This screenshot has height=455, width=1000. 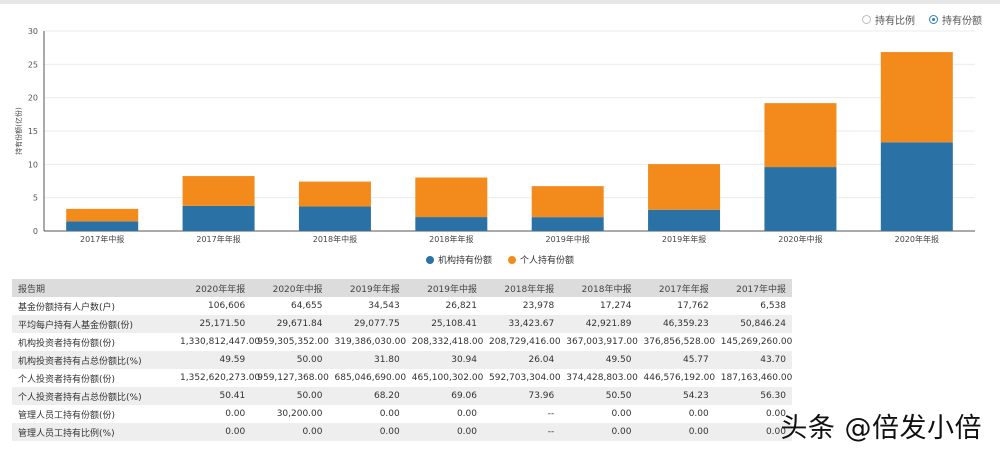 I want to click on y-tick-label: 25, so click(x=33, y=64).